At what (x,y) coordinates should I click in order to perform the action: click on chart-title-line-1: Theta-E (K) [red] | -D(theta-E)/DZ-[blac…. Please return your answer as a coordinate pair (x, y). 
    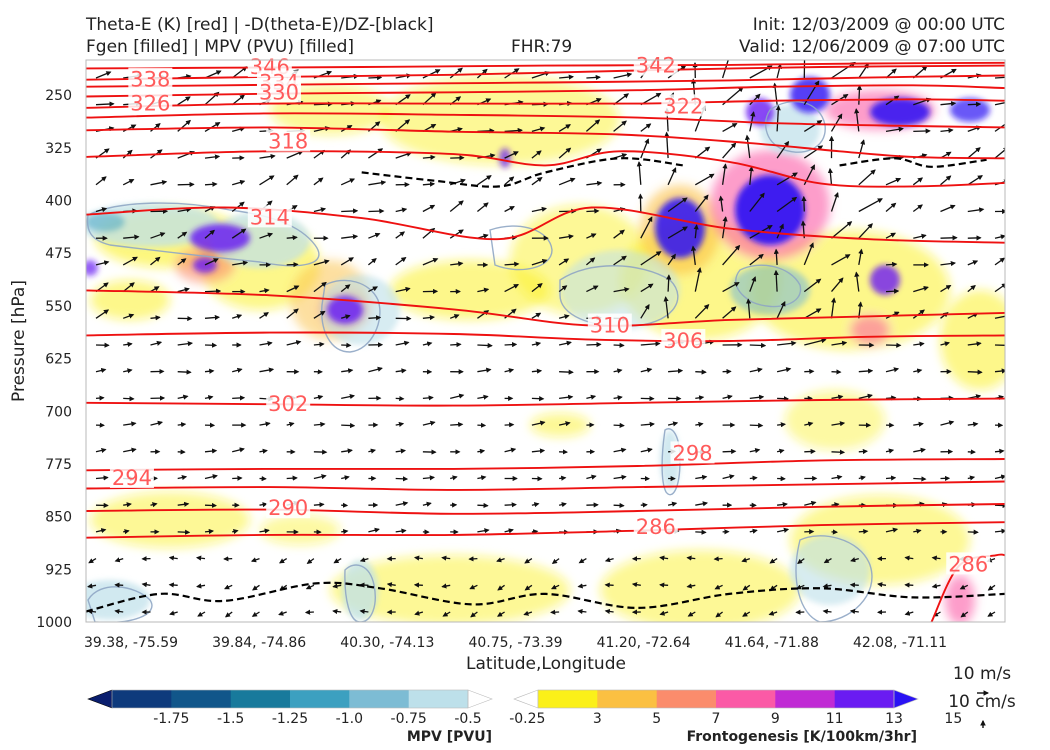
    Looking at the image, I should click on (260, 25).